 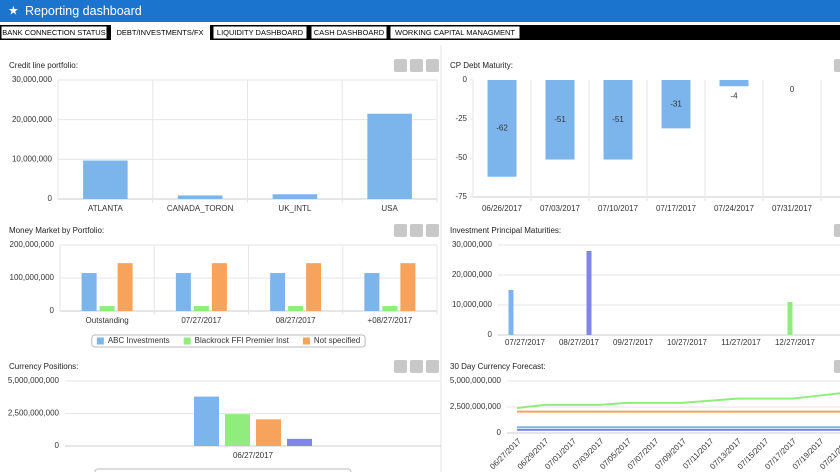 I want to click on x-tick-label: 06/26/2017, so click(x=502, y=208).